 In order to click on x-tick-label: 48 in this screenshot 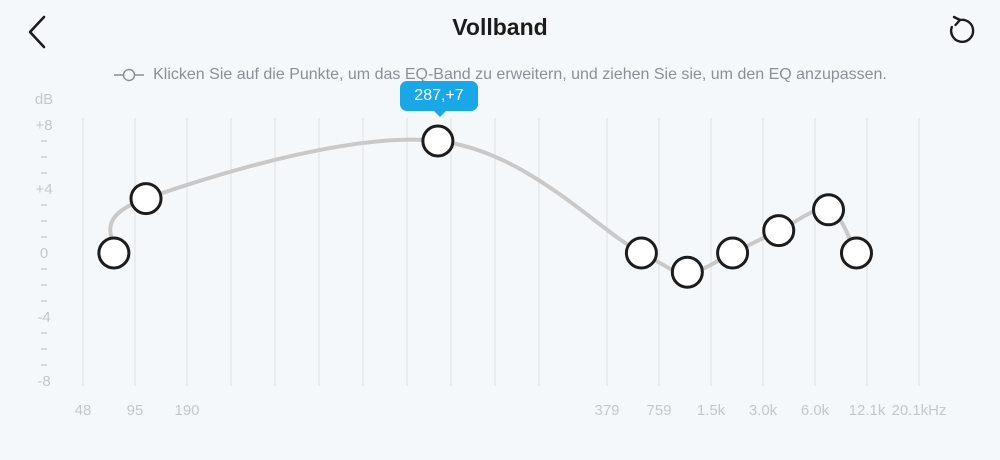, I will do `click(83, 410)`.